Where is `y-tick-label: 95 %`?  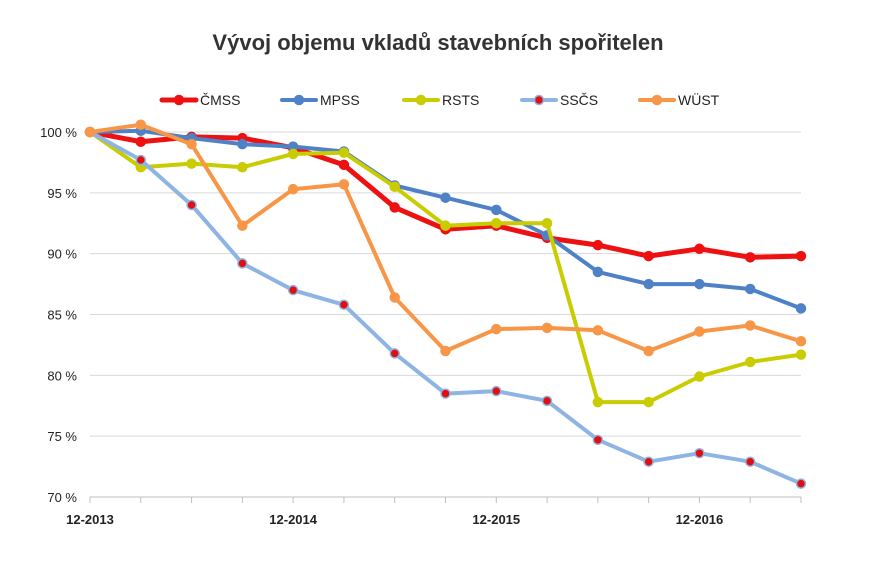 y-tick-label: 95 % is located at coordinates (62, 193).